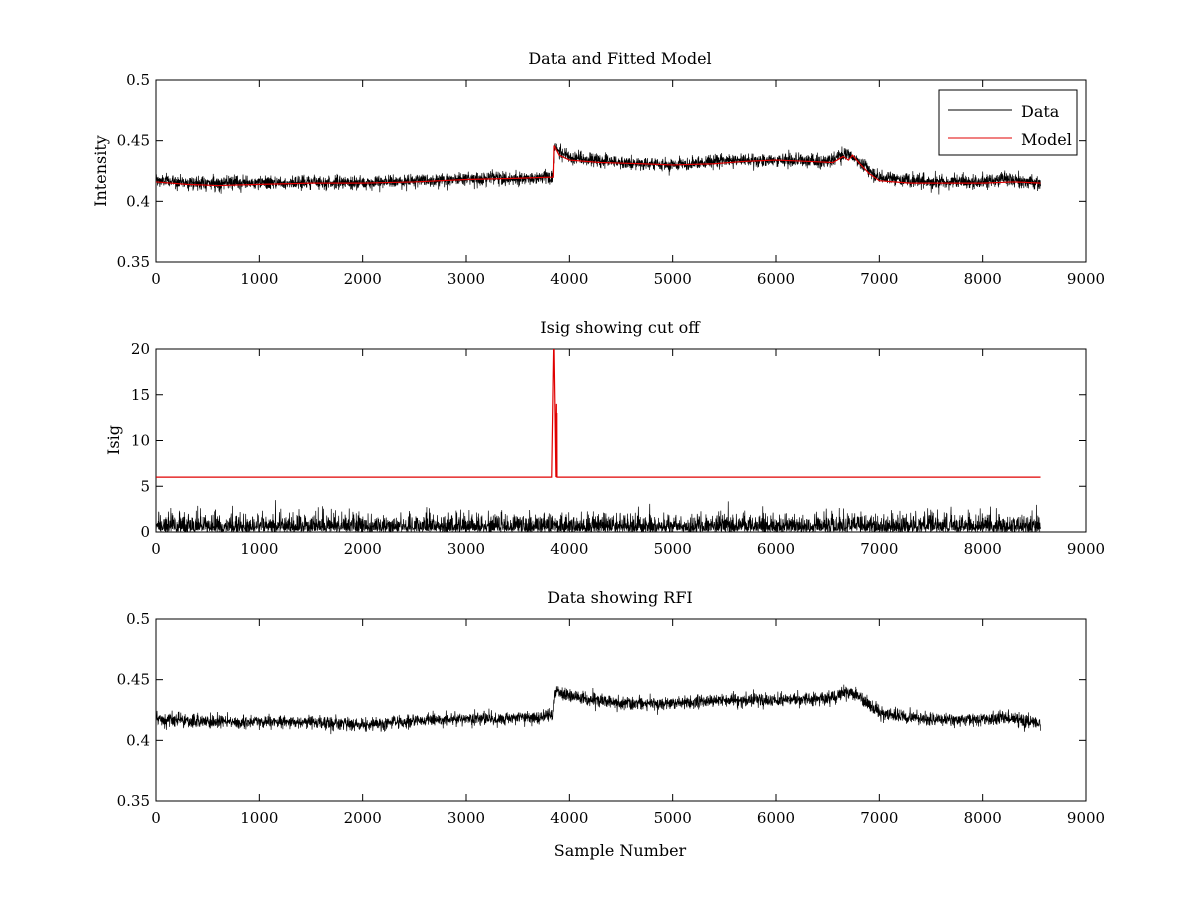 The height and width of the screenshot is (900, 1200). Describe the element at coordinates (619, 597) in the screenshot. I see `chart-title: Data showing RFI` at that location.